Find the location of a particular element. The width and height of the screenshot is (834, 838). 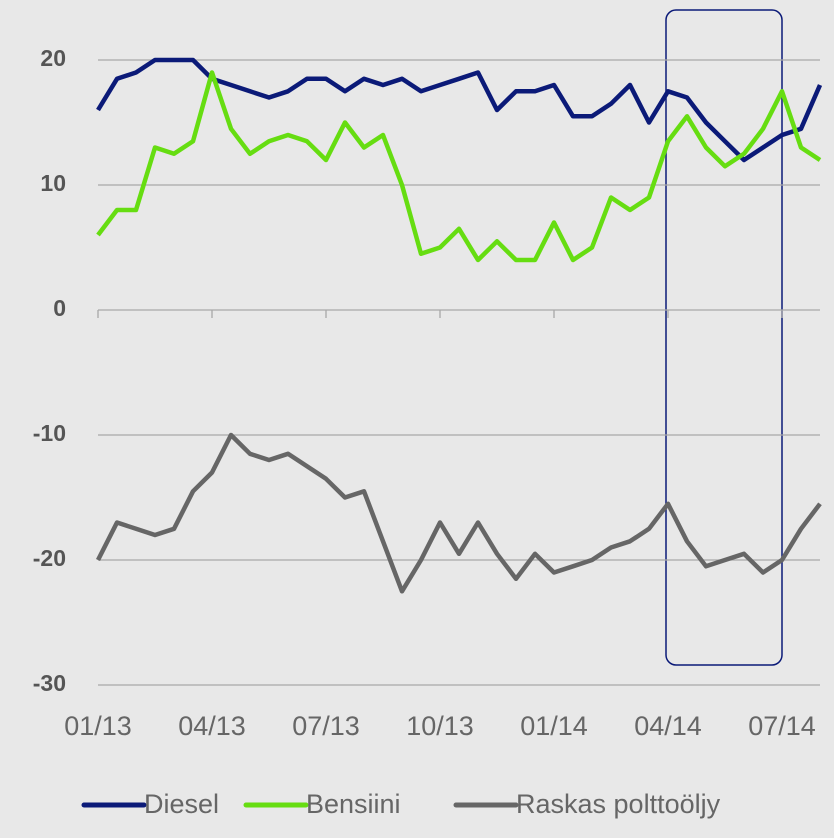

y-tick-label: -10 is located at coordinates (49, 433).